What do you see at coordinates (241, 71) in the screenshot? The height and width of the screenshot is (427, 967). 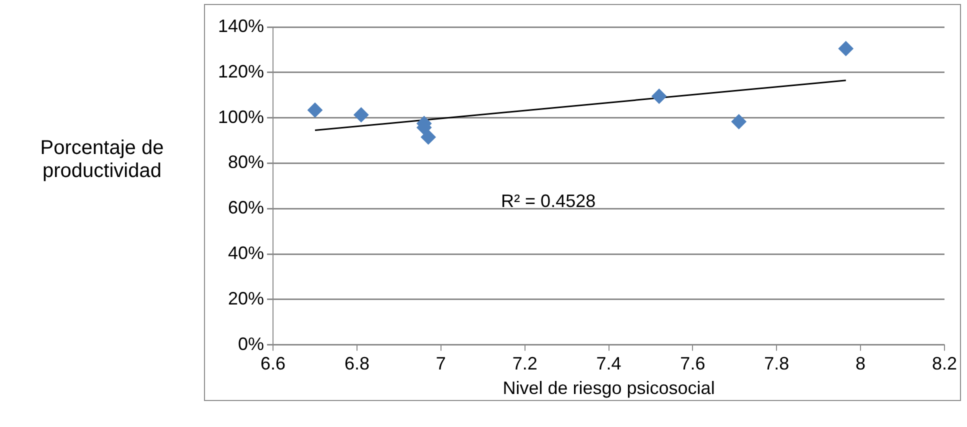 I see `y-tick-label: 120%` at bounding box center [241, 71].